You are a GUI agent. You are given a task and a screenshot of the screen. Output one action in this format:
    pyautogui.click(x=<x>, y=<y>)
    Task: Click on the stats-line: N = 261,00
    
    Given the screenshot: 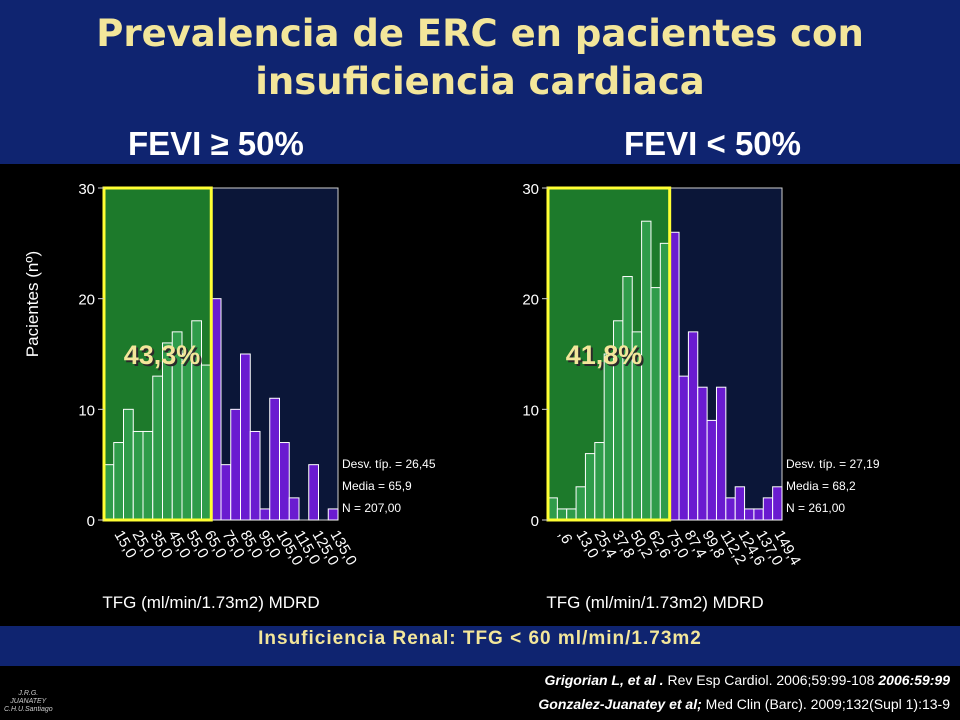 What is the action you would take?
    pyautogui.click(x=815, y=508)
    